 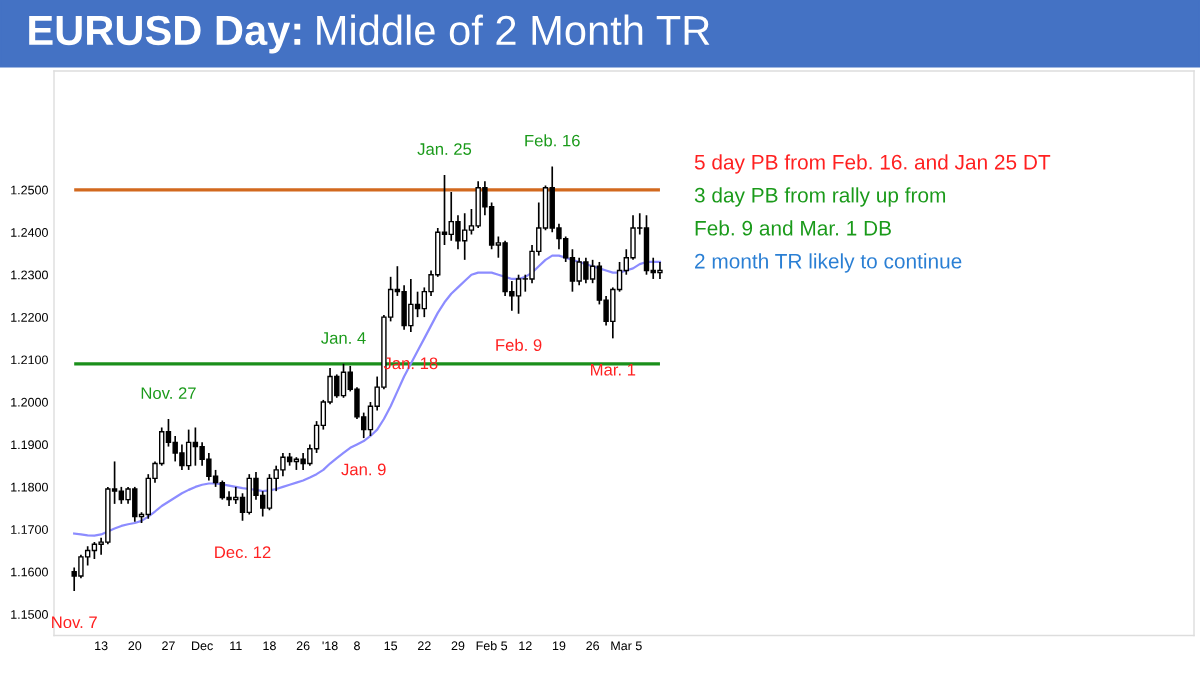 I want to click on text: Feb. 9 and Mar. 1 DB, so click(x=793, y=228).